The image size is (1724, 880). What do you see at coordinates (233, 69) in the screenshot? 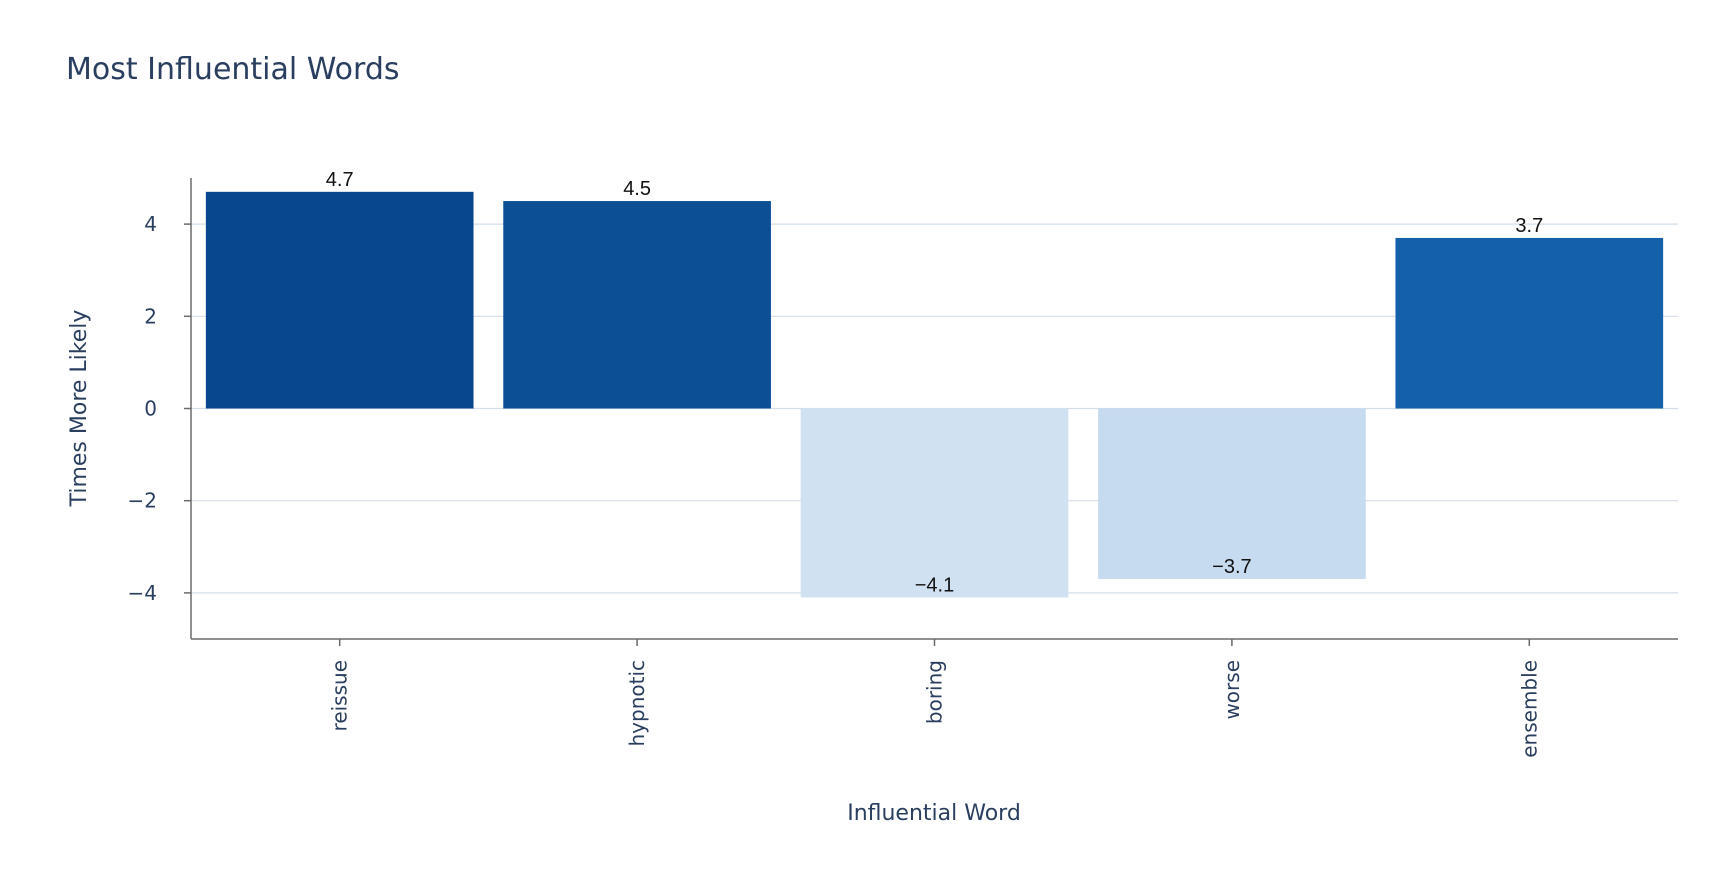
I see `chart-title: Most Influential Words` at bounding box center [233, 69].